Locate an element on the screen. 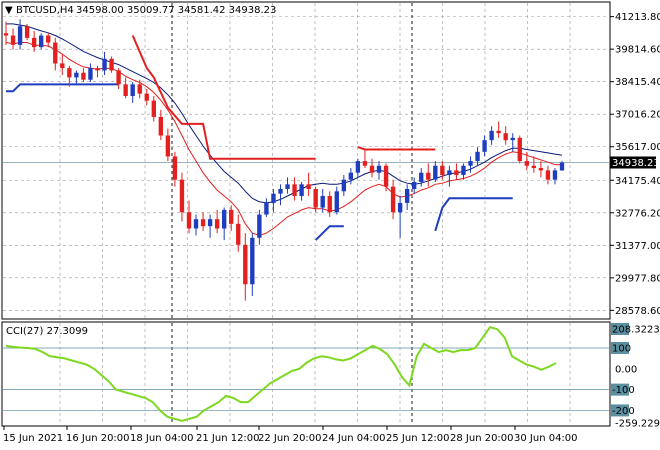  time-tick-label: 28 Jun 20:00 is located at coordinates (482, 438).